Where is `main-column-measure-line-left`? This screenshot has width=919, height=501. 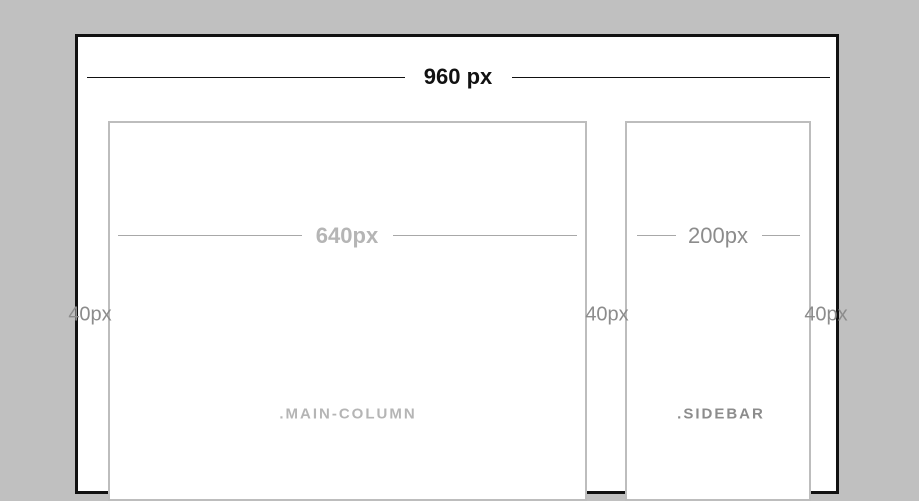
main-column-measure-line-left is located at coordinates (210, 235).